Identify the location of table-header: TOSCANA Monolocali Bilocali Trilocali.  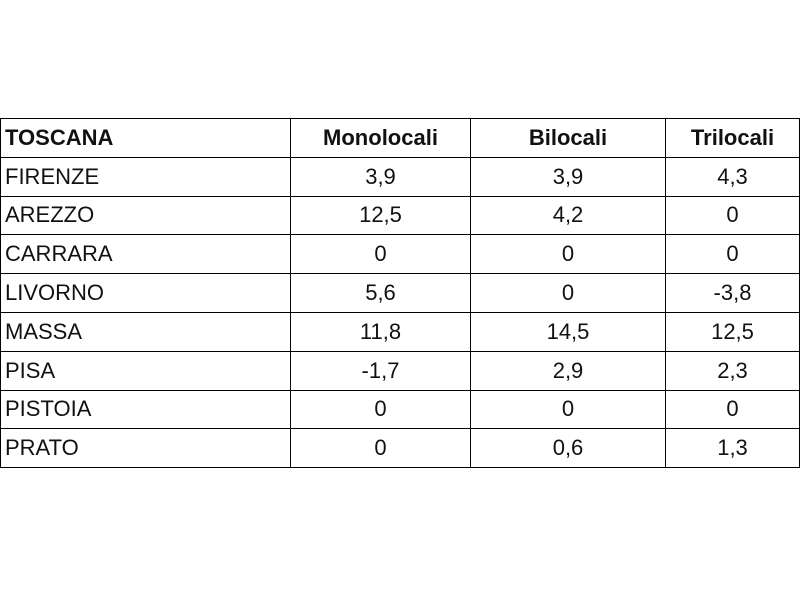
(400, 138).